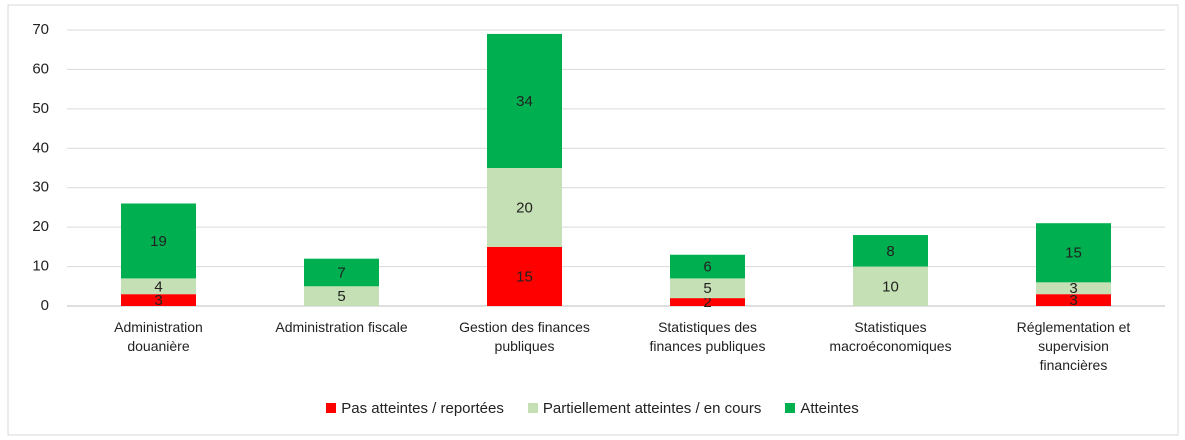 This screenshot has width=1185, height=440. Describe the element at coordinates (341, 327) in the screenshot. I see `x-tick-label: Administration fiscale` at that location.